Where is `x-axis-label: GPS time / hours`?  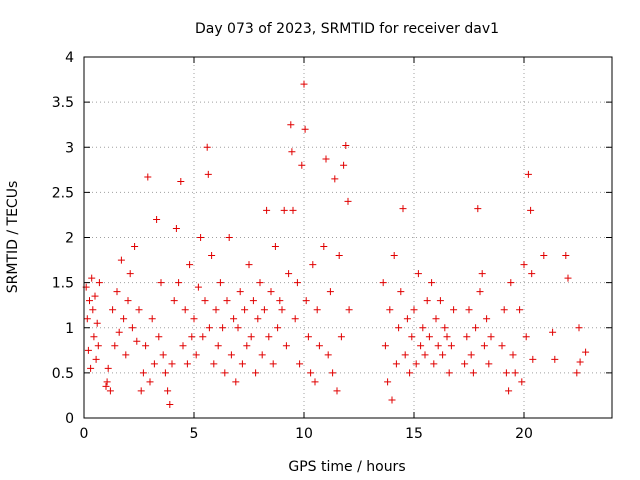 x-axis-label: GPS time / hours is located at coordinates (346, 467).